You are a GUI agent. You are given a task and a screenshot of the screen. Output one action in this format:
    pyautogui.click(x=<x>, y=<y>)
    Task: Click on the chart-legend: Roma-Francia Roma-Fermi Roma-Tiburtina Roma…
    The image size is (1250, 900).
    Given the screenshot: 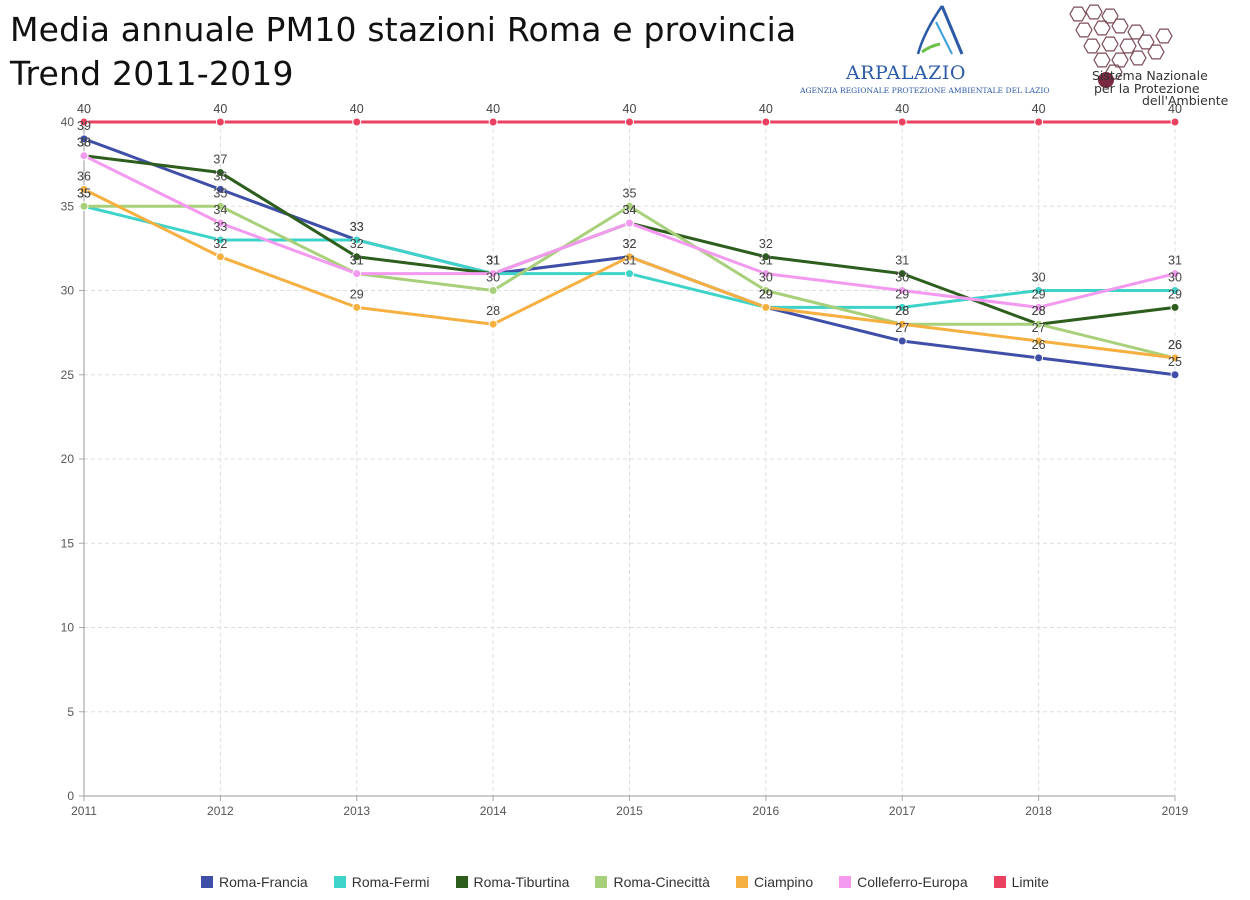 What is the action you would take?
    pyautogui.click(x=625, y=882)
    